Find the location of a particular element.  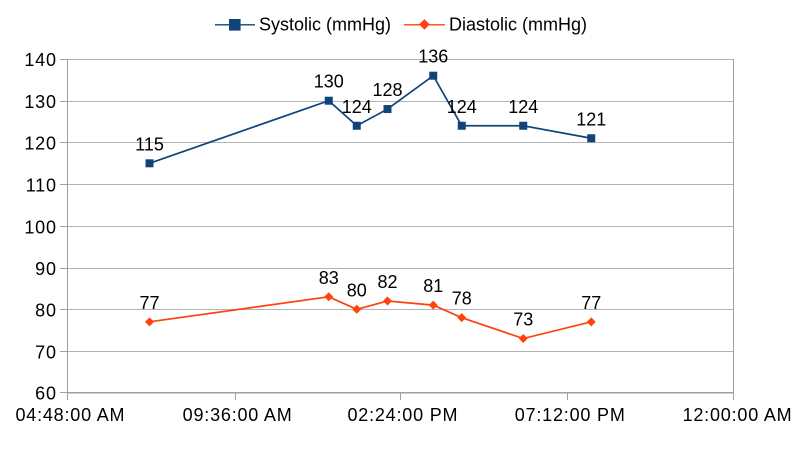

svg-text: 128 is located at coordinates (387, 90).